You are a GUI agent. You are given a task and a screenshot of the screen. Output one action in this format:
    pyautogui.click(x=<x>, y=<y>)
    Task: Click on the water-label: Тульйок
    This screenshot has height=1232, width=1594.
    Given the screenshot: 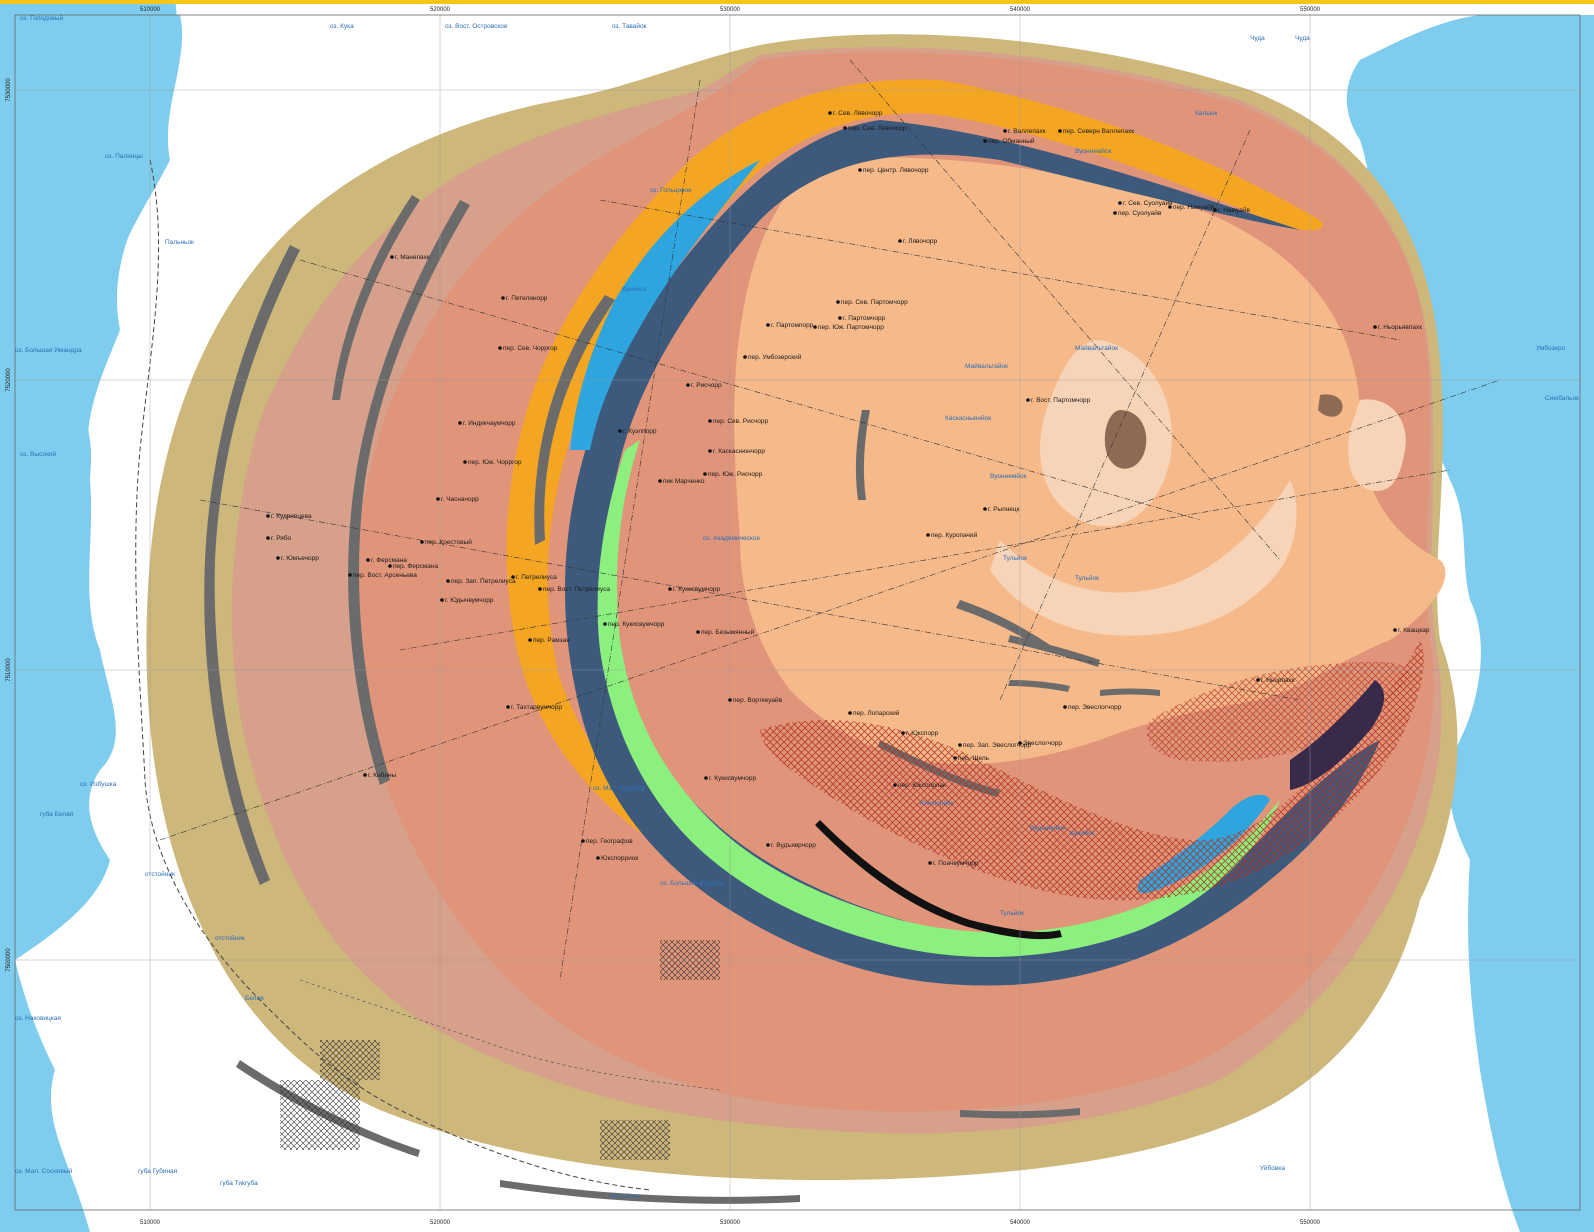 What is the action you would take?
    pyautogui.click(x=1015, y=558)
    